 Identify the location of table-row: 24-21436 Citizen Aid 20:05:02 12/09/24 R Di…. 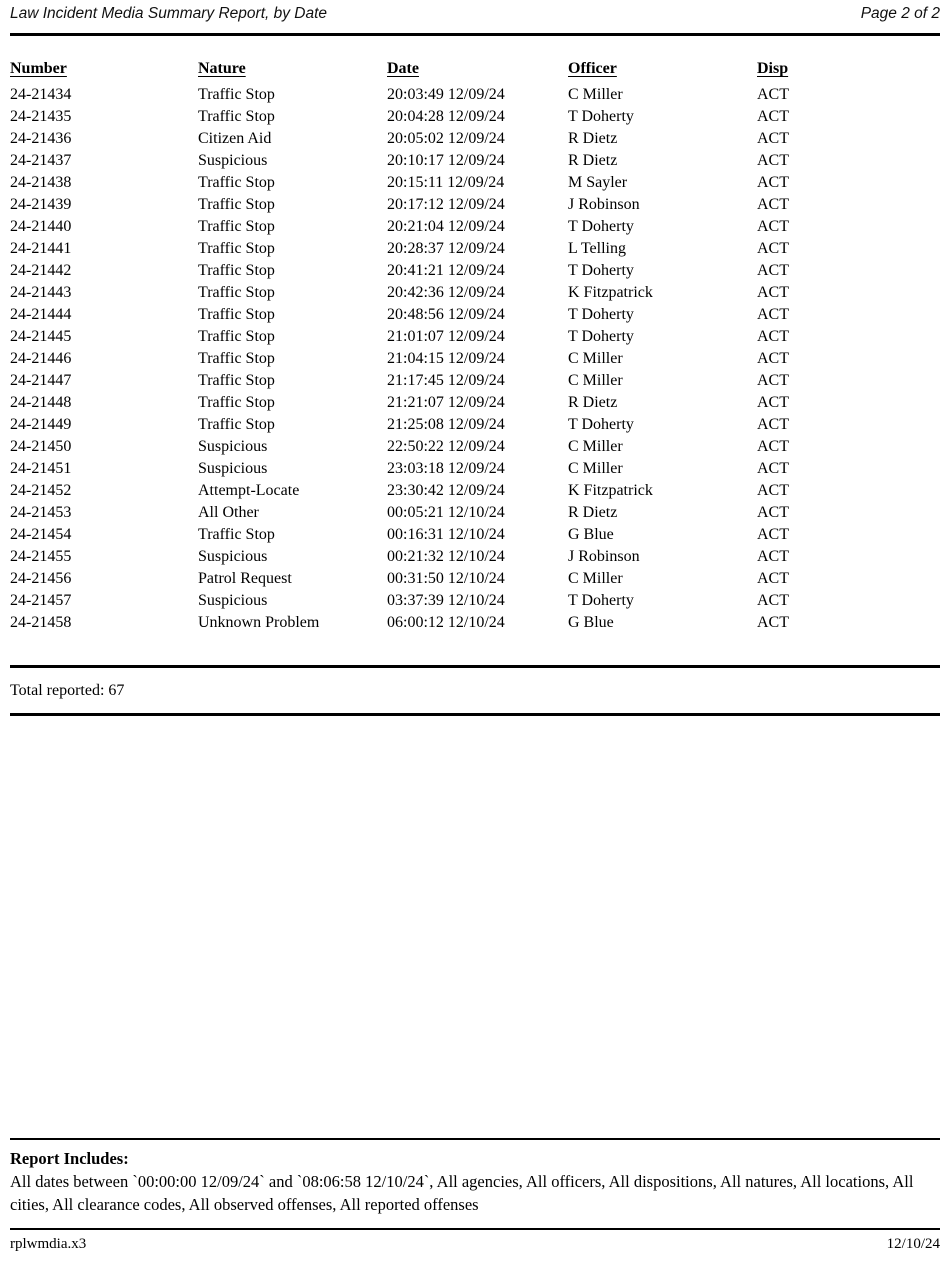
(475, 139).